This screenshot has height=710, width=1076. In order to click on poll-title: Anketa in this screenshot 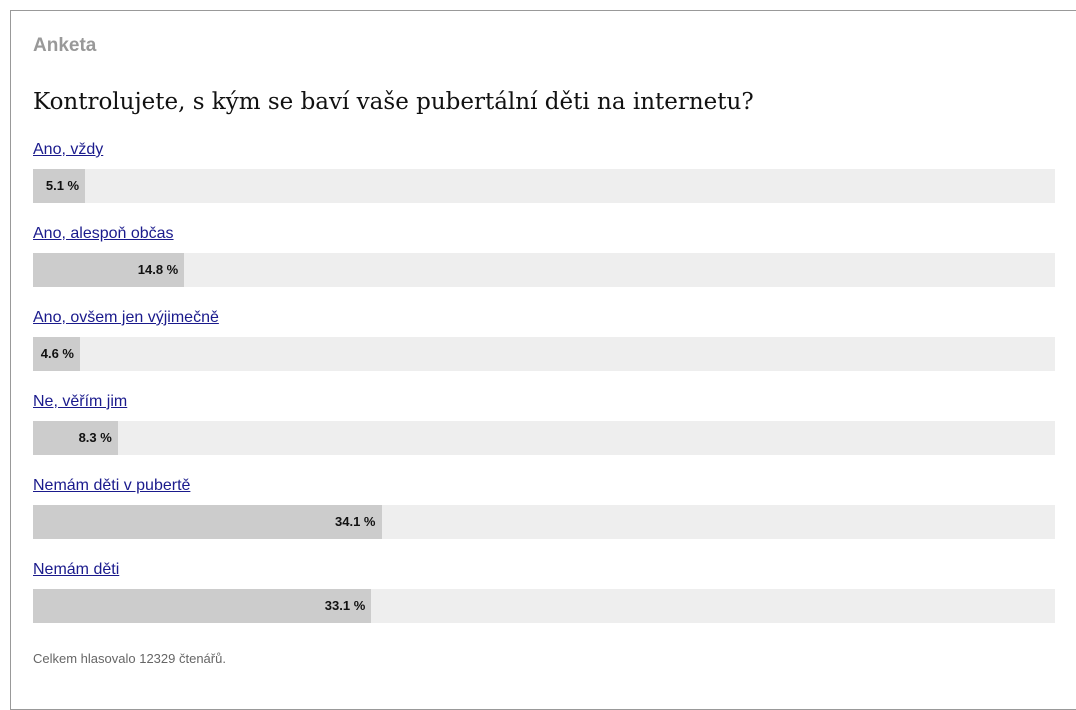, I will do `click(65, 45)`.